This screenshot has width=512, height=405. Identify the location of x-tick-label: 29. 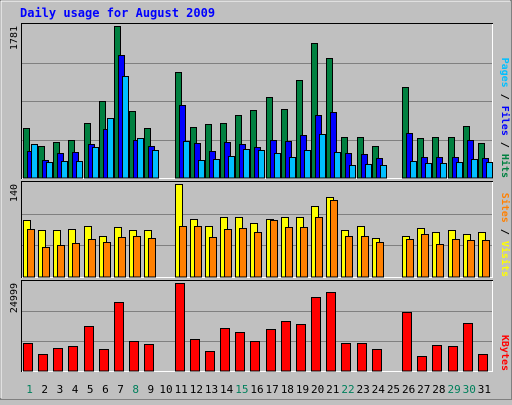
(453, 389).